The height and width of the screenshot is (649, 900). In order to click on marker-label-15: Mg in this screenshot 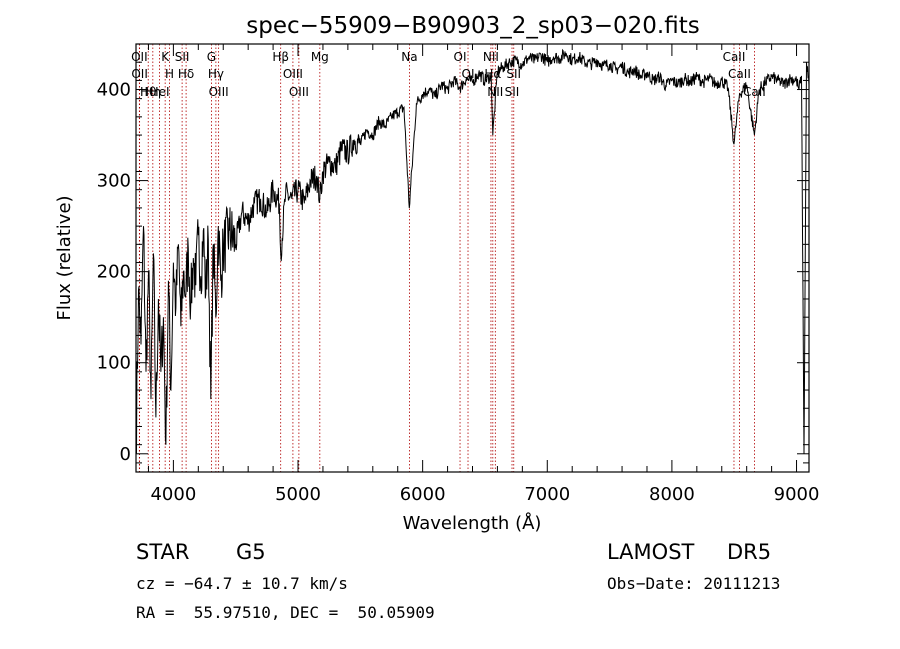, I will do `click(320, 57)`.